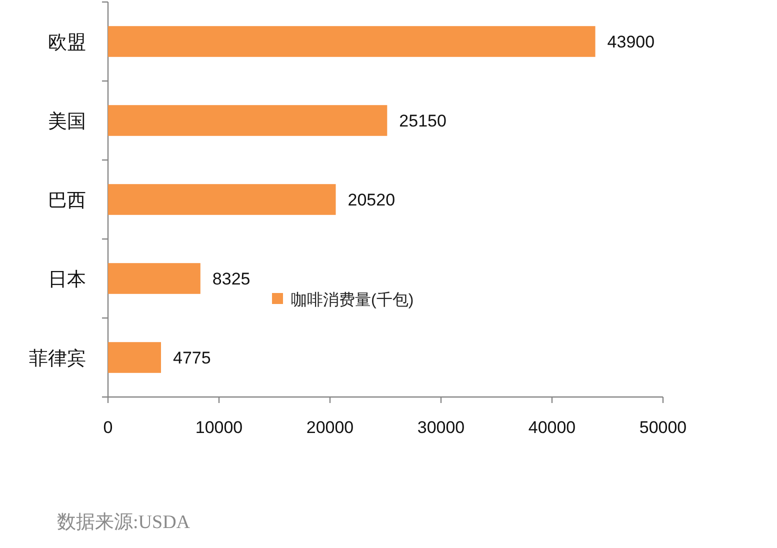 Image resolution: width=777 pixels, height=548 pixels. What do you see at coordinates (663, 427) in the screenshot?
I see `x-tick-label: 50000` at bounding box center [663, 427].